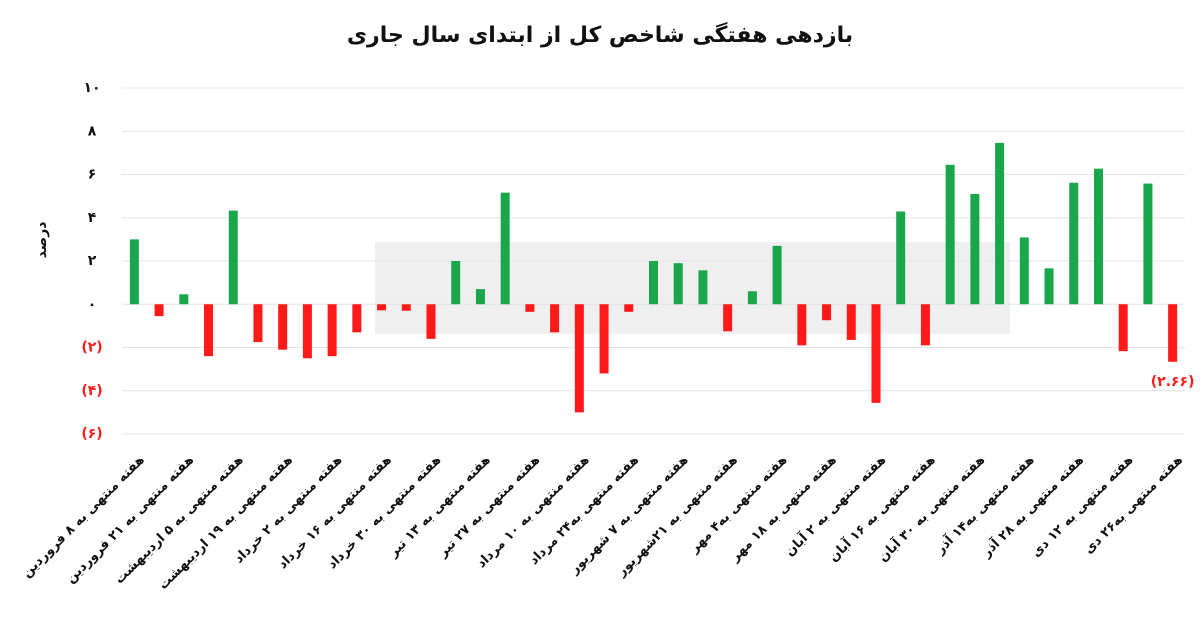 This screenshot has width=1200, height=620. Describe the element at coordinates (91, 391) in the screenshot. I see `y-tick-label: (۴)` at that location.